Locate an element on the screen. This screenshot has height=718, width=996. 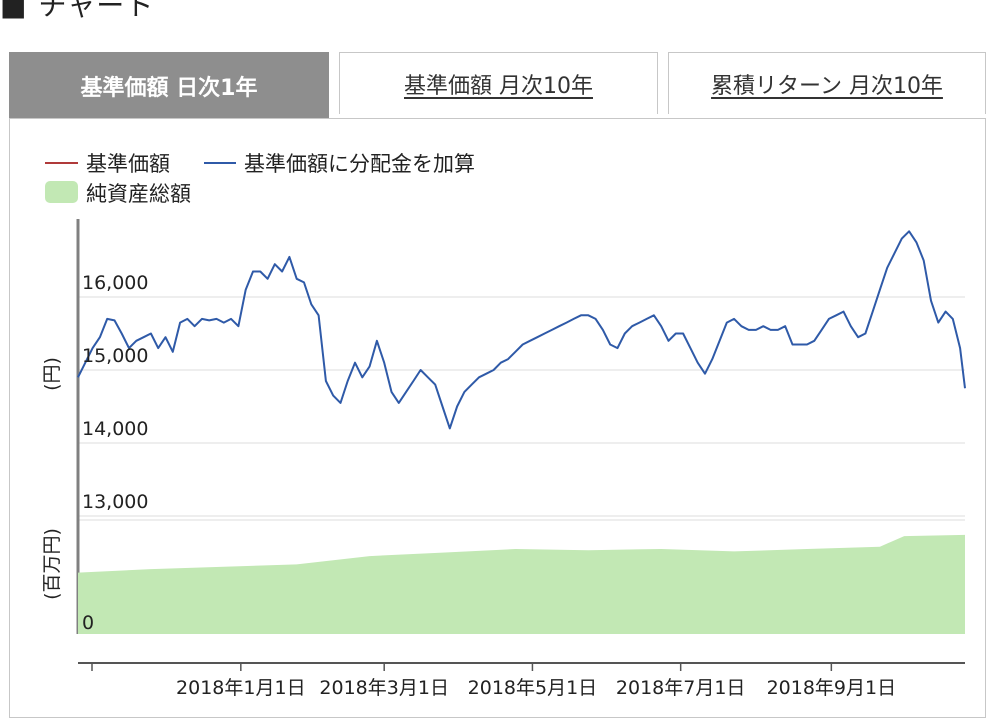
tab-cumulative-return-monthly-10y: 累積リターン 月次10年 is located at coordinates (827, 83).